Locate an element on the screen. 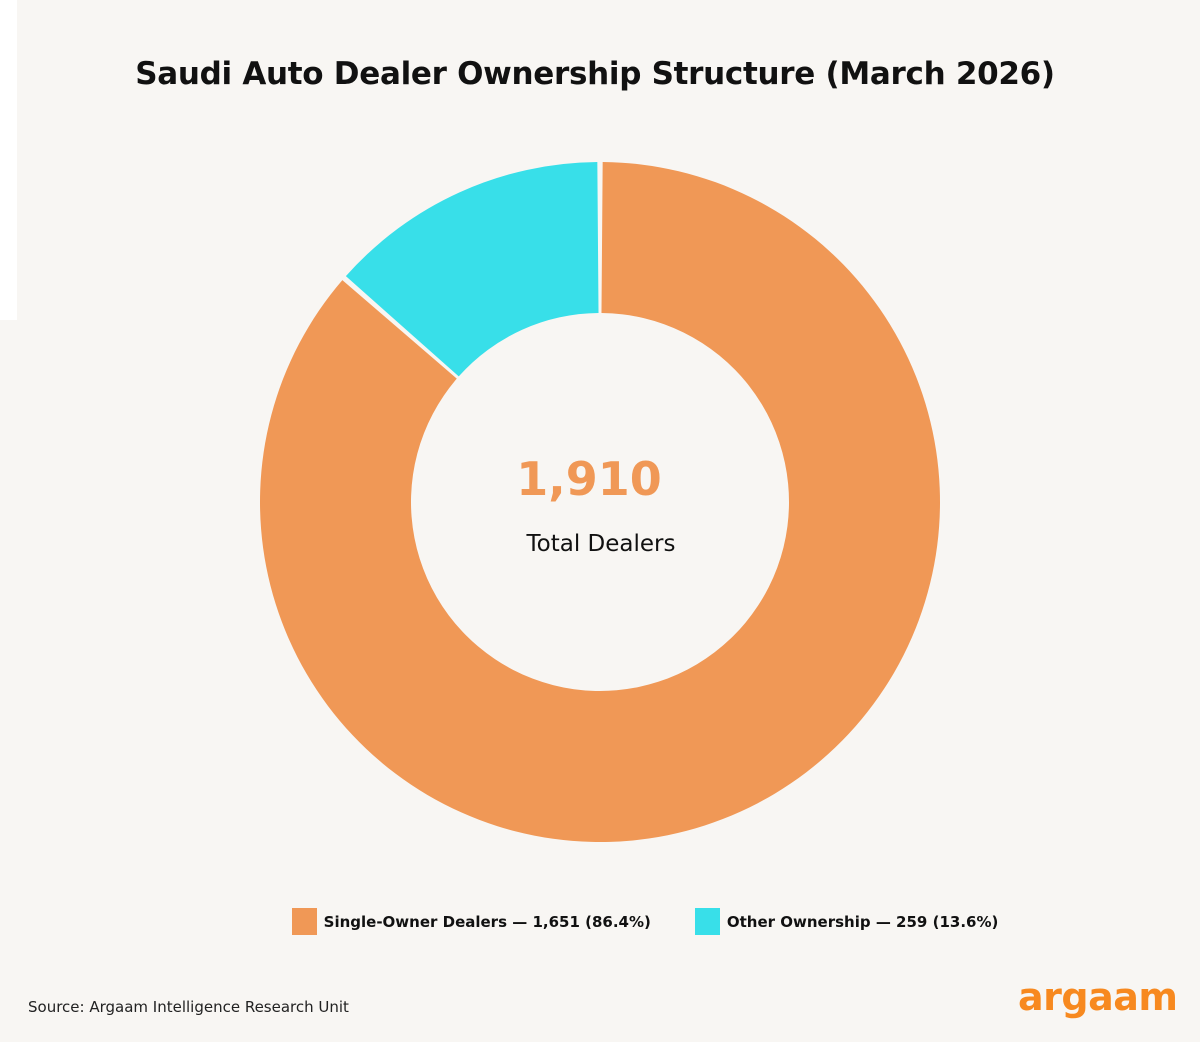 The width and height of the screenshot is (1200, 1042). center-total-label: Total Dealers is located at coordinates (601, 544).